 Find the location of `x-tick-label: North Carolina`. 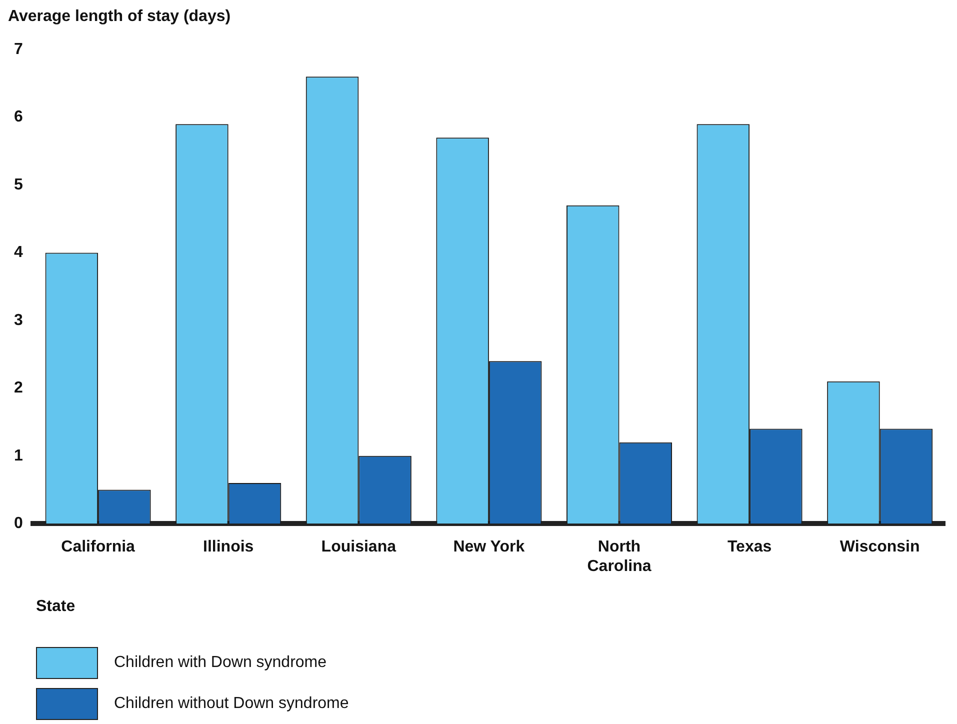

x-tick-label: North Carolina is located at coordinates (619, 556).